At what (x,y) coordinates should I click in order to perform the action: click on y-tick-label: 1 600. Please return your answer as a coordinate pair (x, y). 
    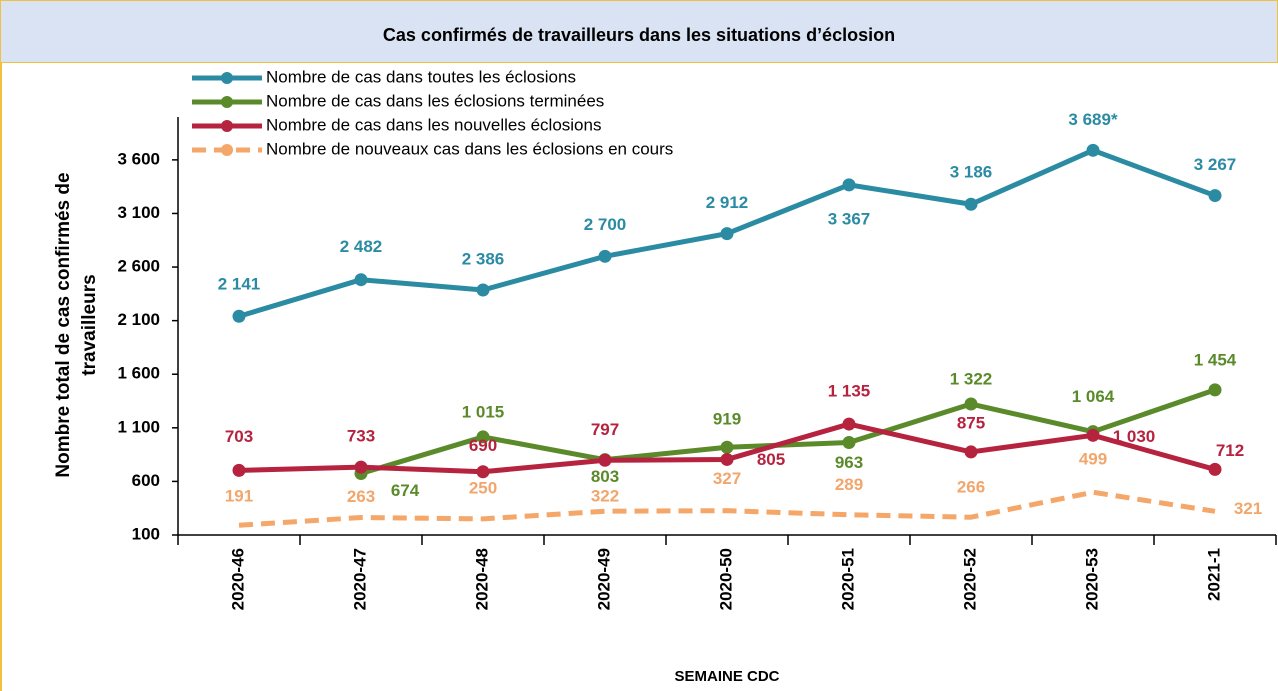
    Looking at the image, I should click on (138, 373).